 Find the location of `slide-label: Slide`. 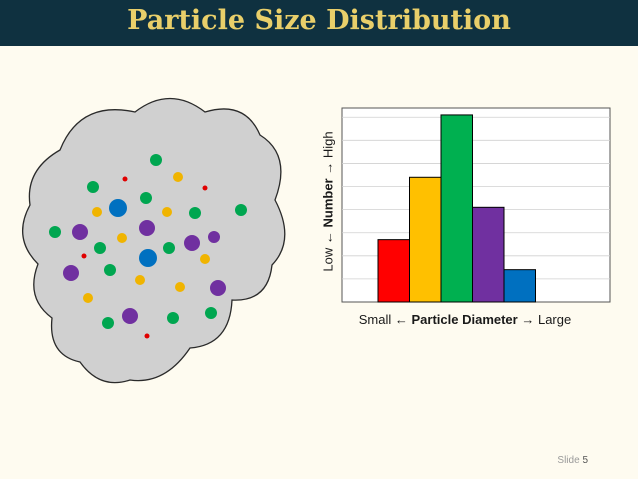

slide-label: Slide is located at coordinates (568, 460).